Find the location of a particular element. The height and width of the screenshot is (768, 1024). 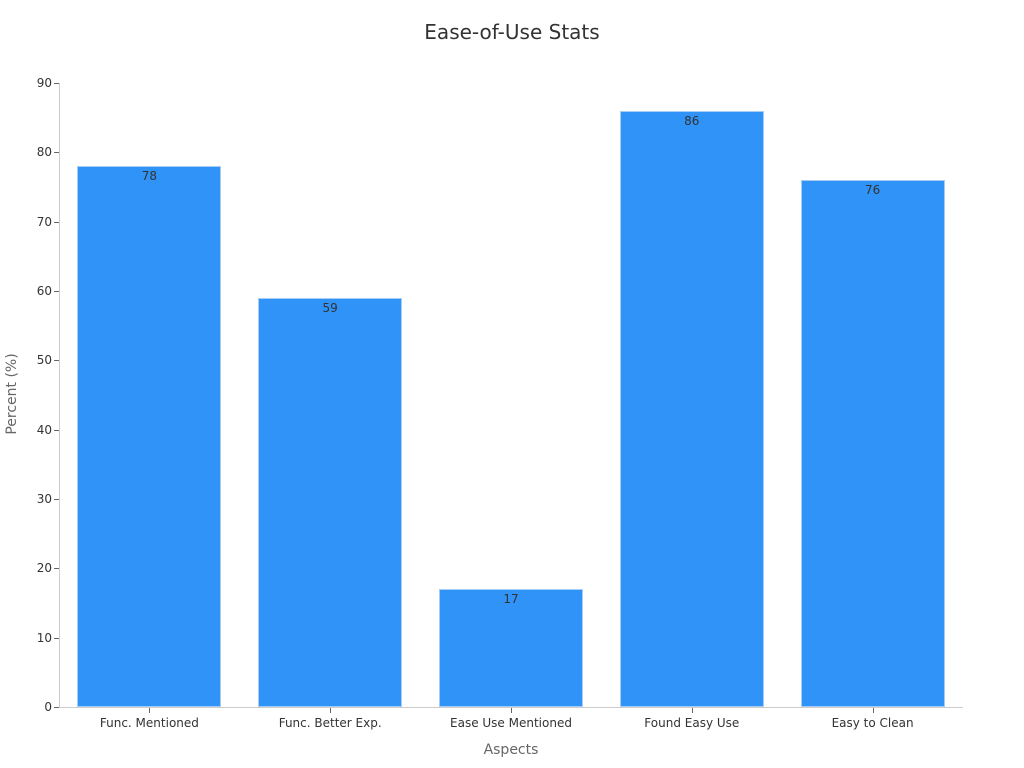

bar-value-label: 86 is located at coordinates (692, 120).